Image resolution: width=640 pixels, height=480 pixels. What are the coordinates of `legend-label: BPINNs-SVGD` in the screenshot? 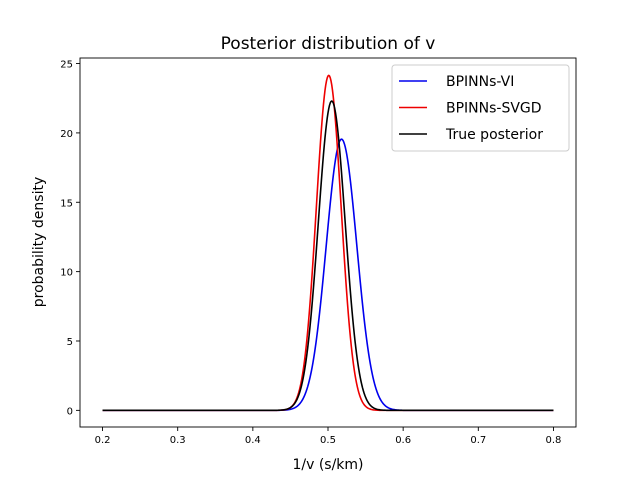 It's located at (494, 109).